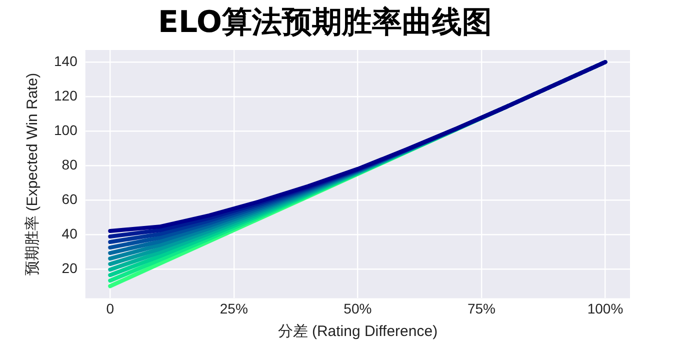 This screenshot has height=350, width=700. What do you see at coordinates (66, 95) in the screenshot?
I see `y-tick-label: 120` at bounding box center [66, 95].